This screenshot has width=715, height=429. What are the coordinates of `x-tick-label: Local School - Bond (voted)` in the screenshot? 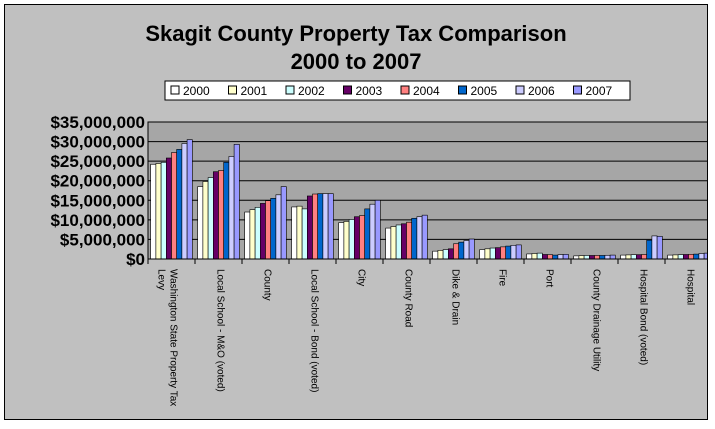 It's located at (314, 330).